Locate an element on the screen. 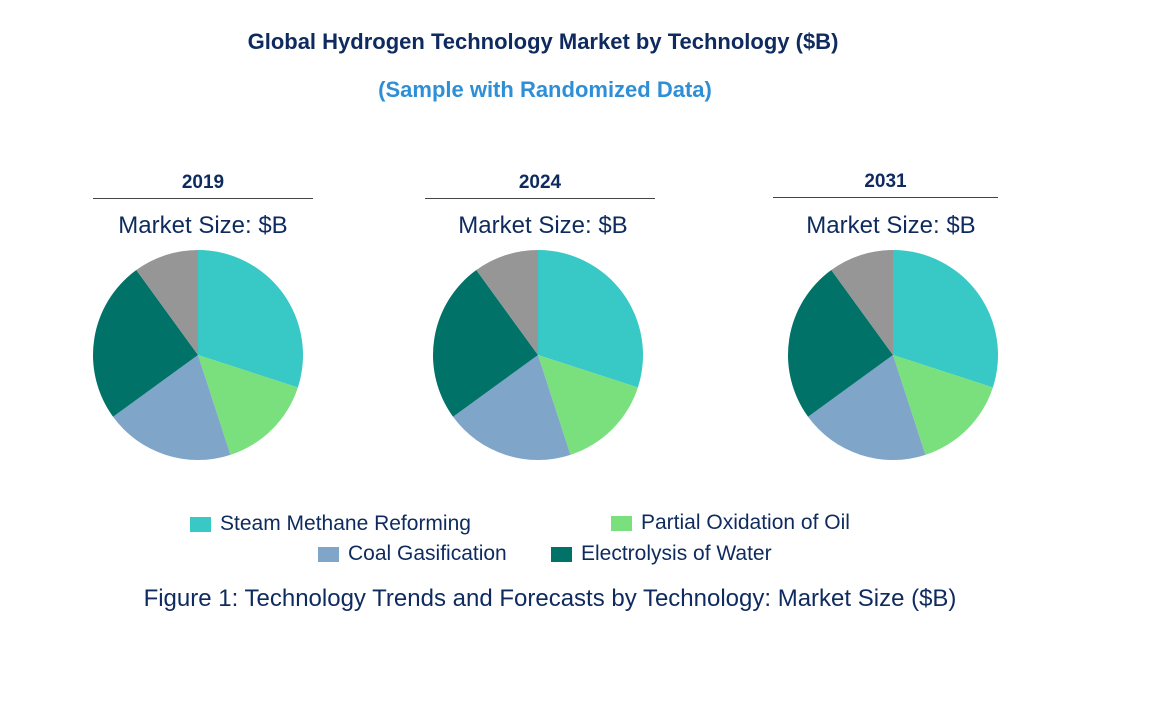  market-size-label-2031: Market Size: $B is located at coordinates (891, 225).